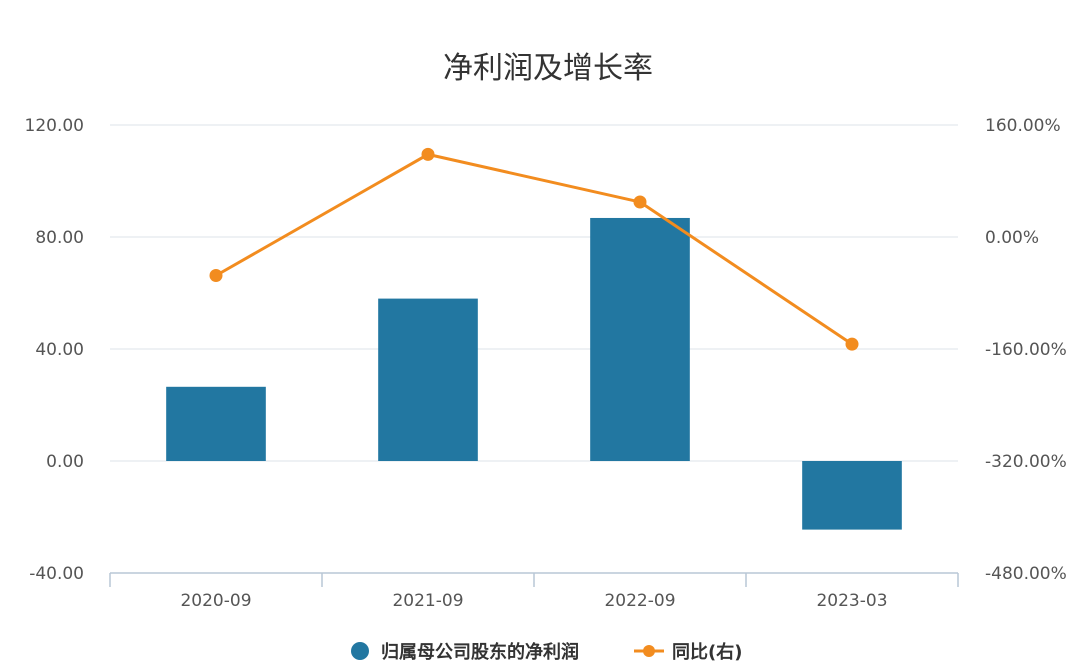 This screenshot has width=1080, height=665. What do you see at coordinates (65, 462) in the screenshot?
I see `y-left-tick-label: 0.00` at bounding box center [65, 462].